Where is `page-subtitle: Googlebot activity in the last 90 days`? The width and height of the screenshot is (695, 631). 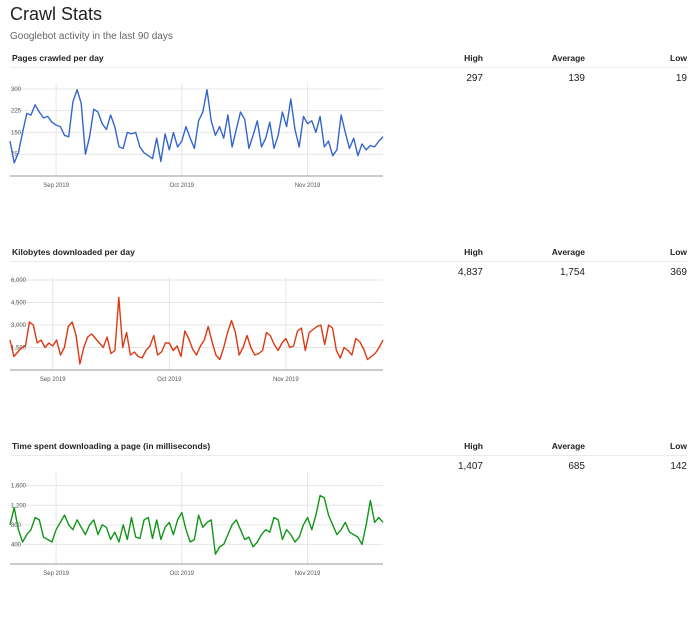 page-subtitle: Googlebot activity in the last 90 days is located at coordinates (91, 36).